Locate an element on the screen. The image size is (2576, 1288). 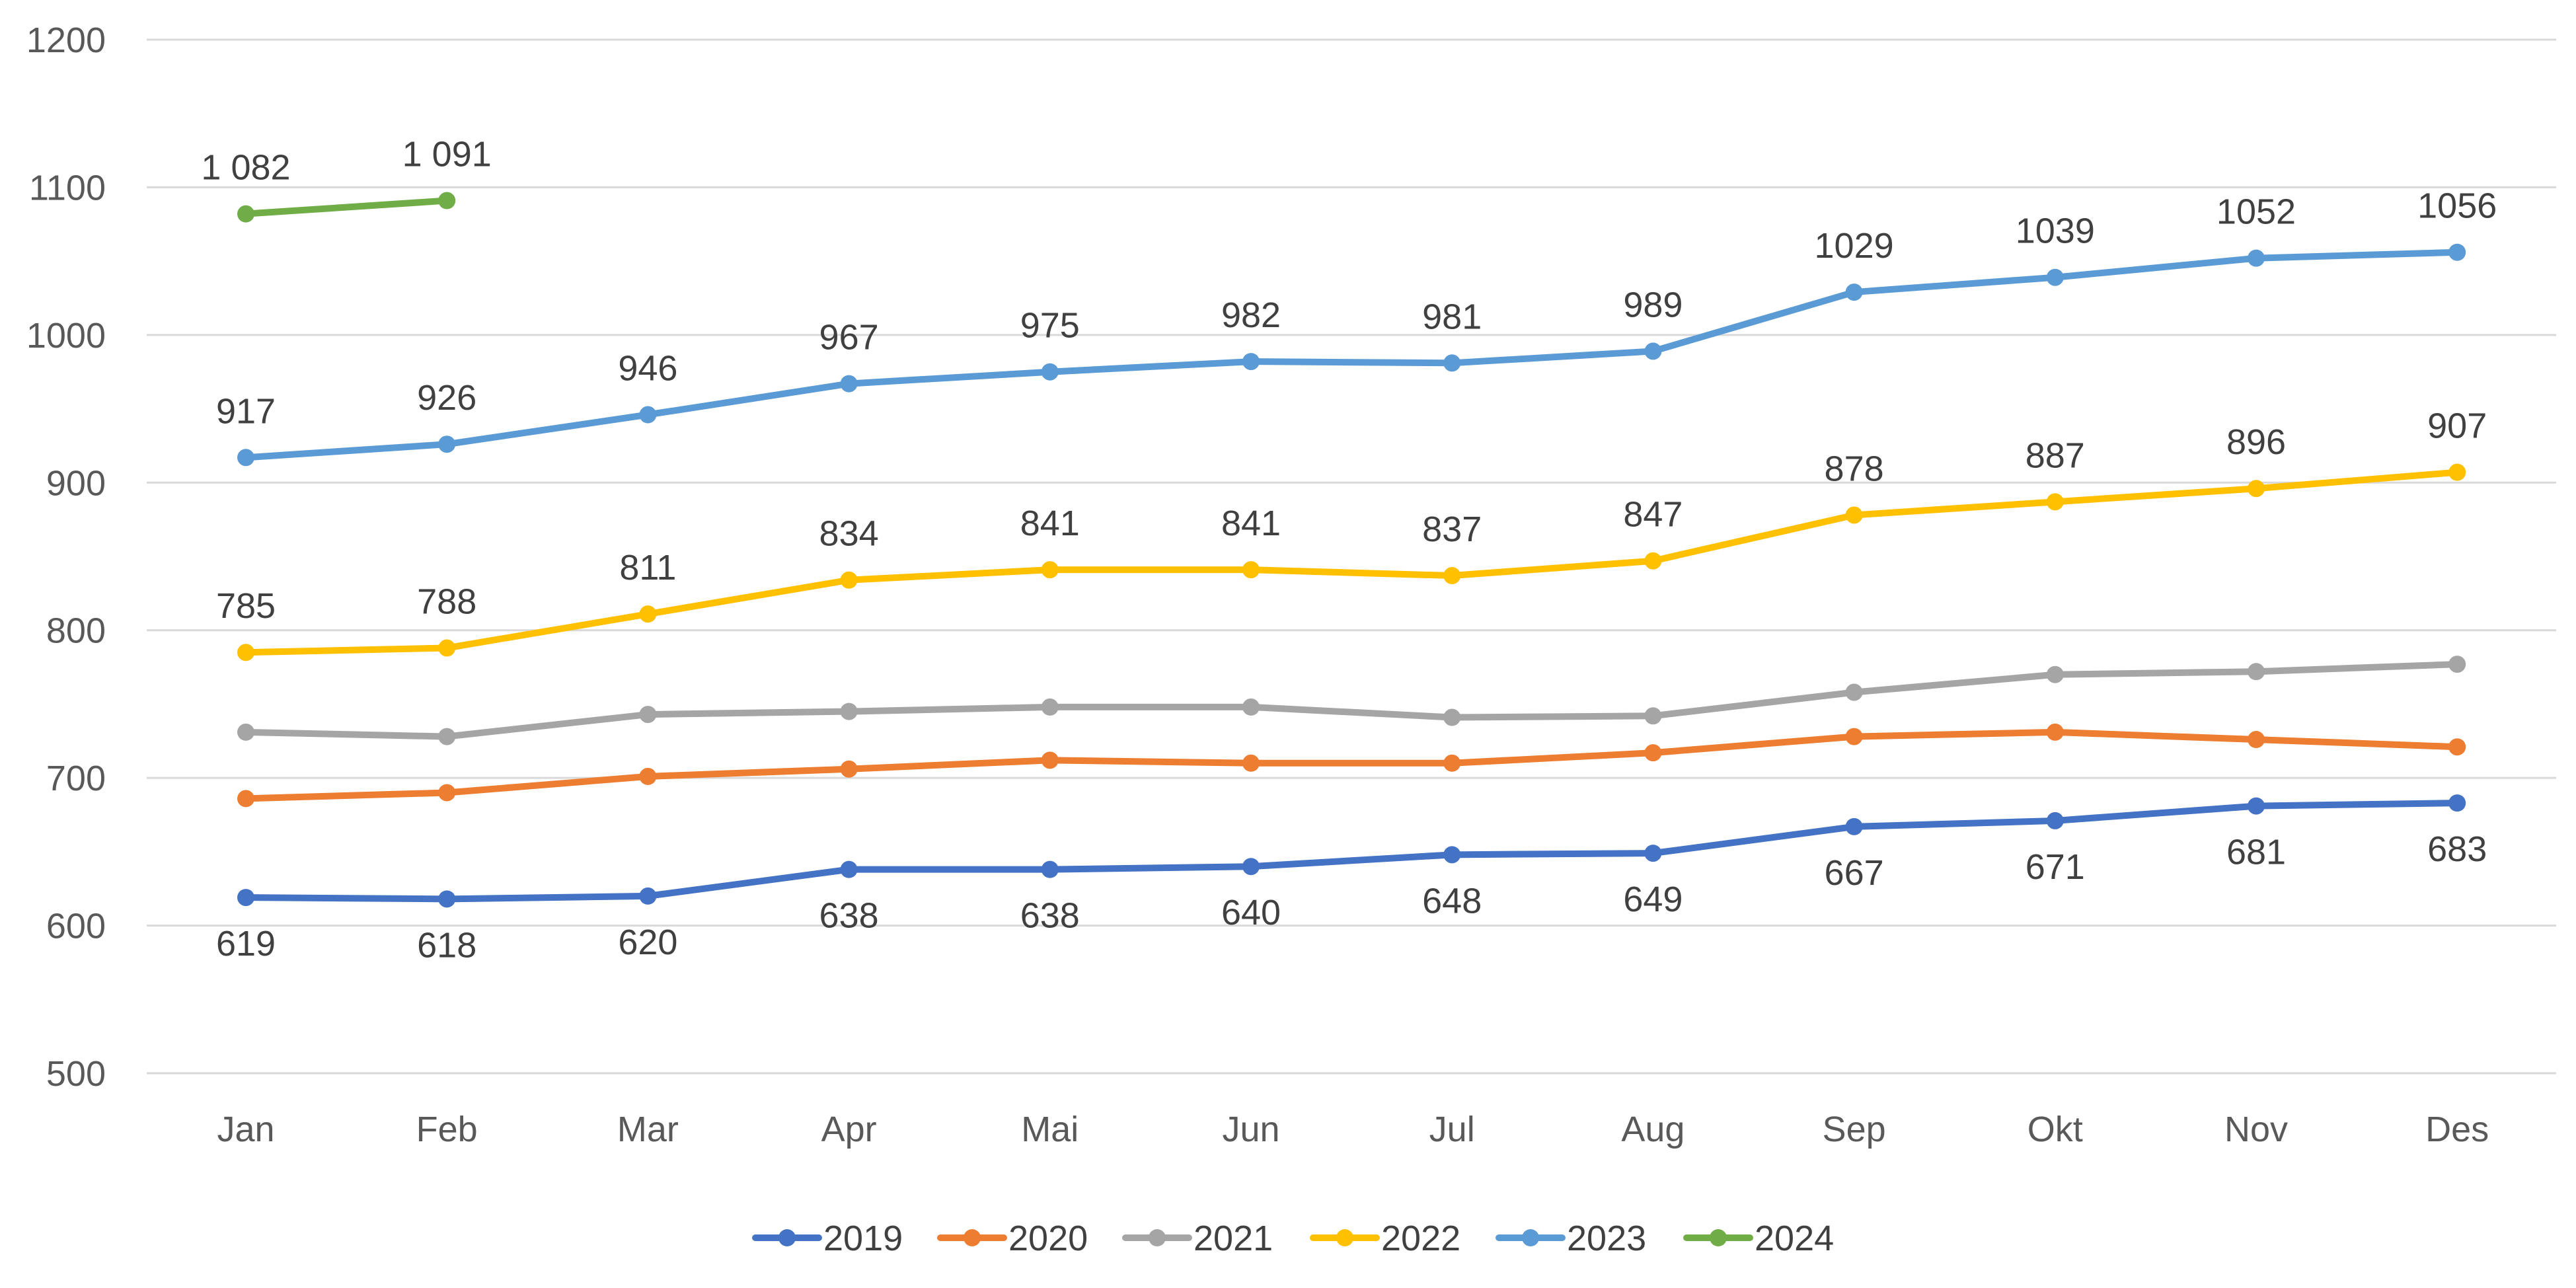
x-tick-label: Mar is located at coordinates (648, 1129).